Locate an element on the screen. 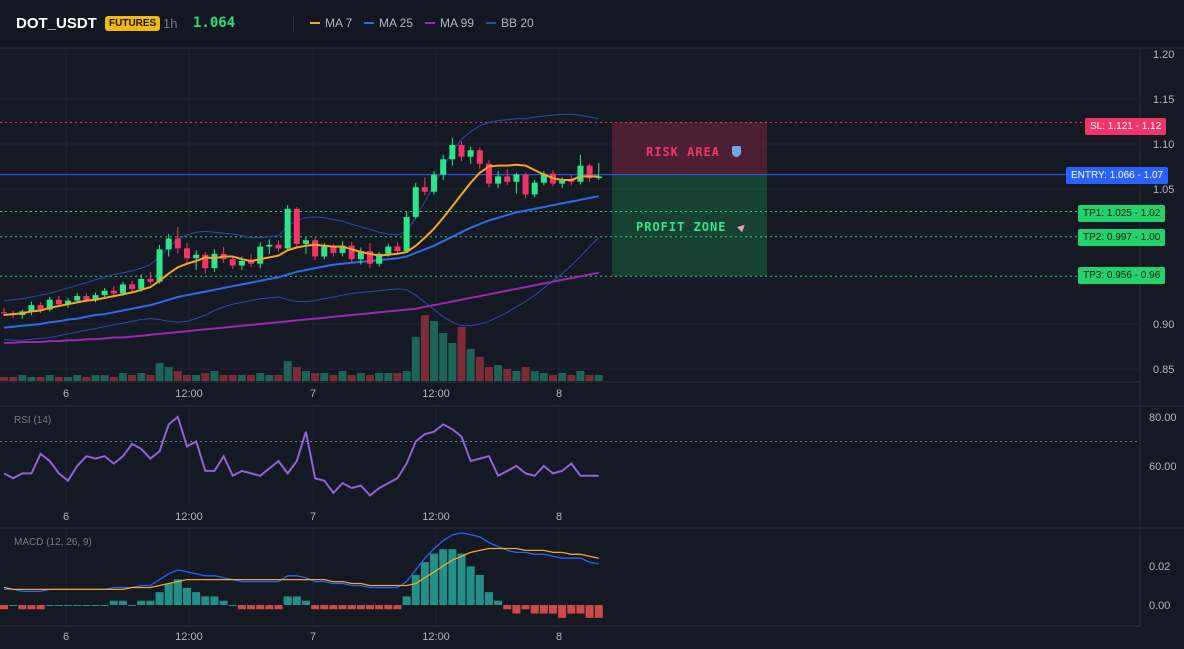  risk-area-text: RISK AREA is located at coordinates (683, 152).